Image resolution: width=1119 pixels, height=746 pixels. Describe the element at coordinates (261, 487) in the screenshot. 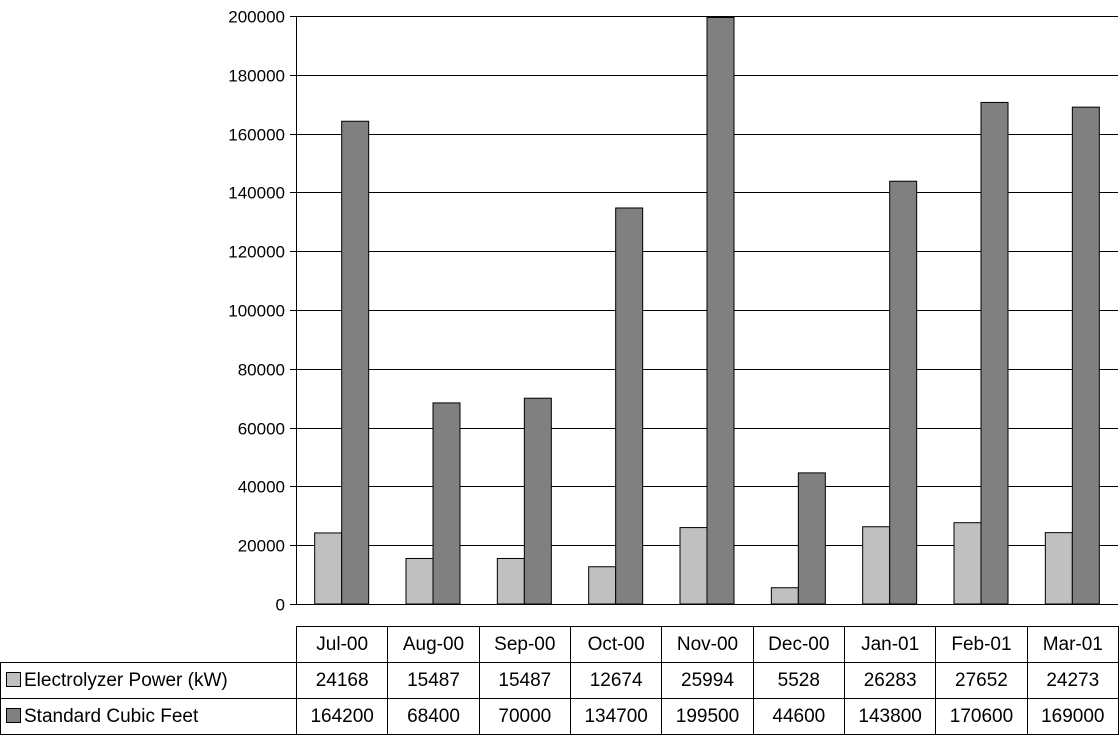

I see `y-tick-label: 40000` at that location.